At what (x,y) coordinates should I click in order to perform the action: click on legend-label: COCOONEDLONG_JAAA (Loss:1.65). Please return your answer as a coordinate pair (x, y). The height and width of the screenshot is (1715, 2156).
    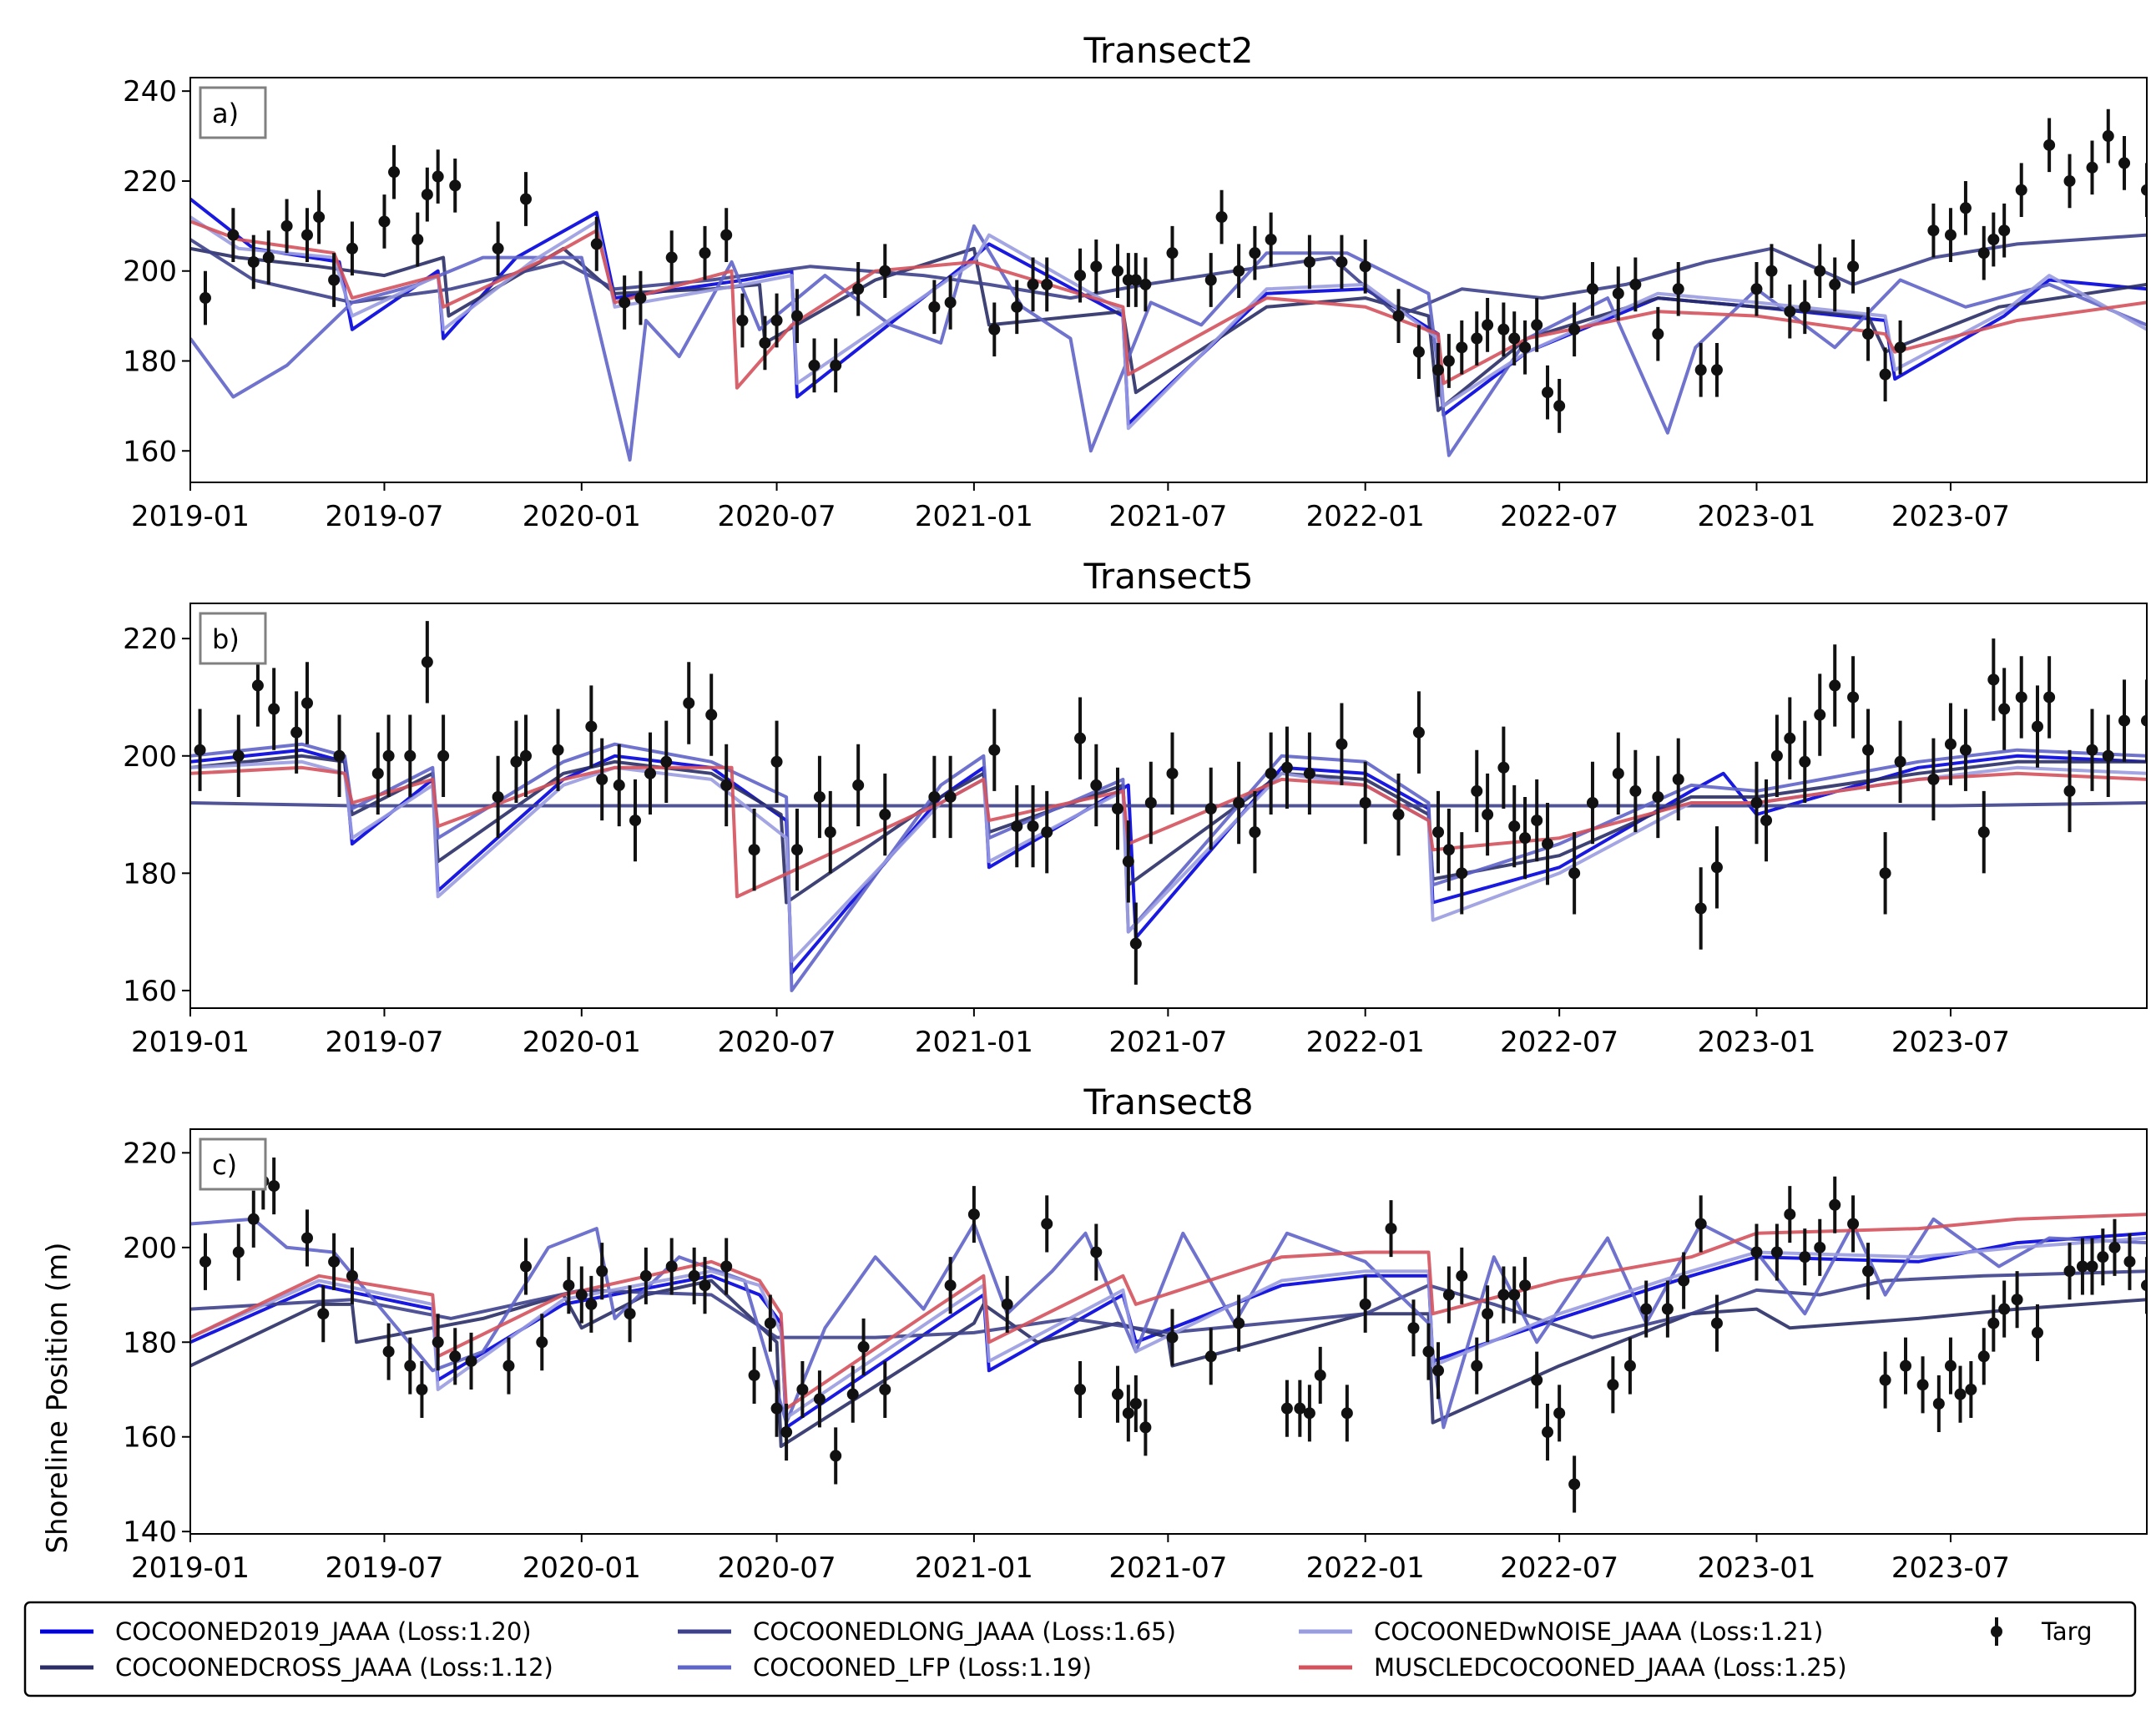
    Looking at the image, I should click on (964, 1631).